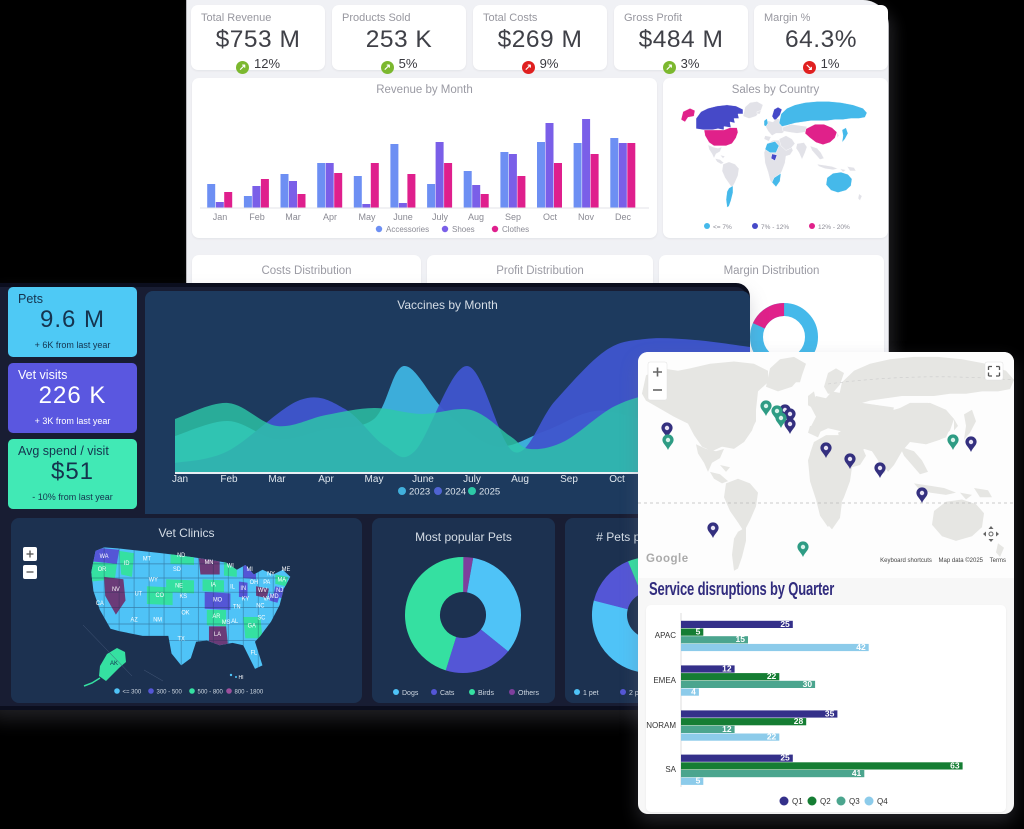  What do you see at coordinates (100, 604) in the screenshot?
I see `svg-text: CA` at bounding box center [100, 604].